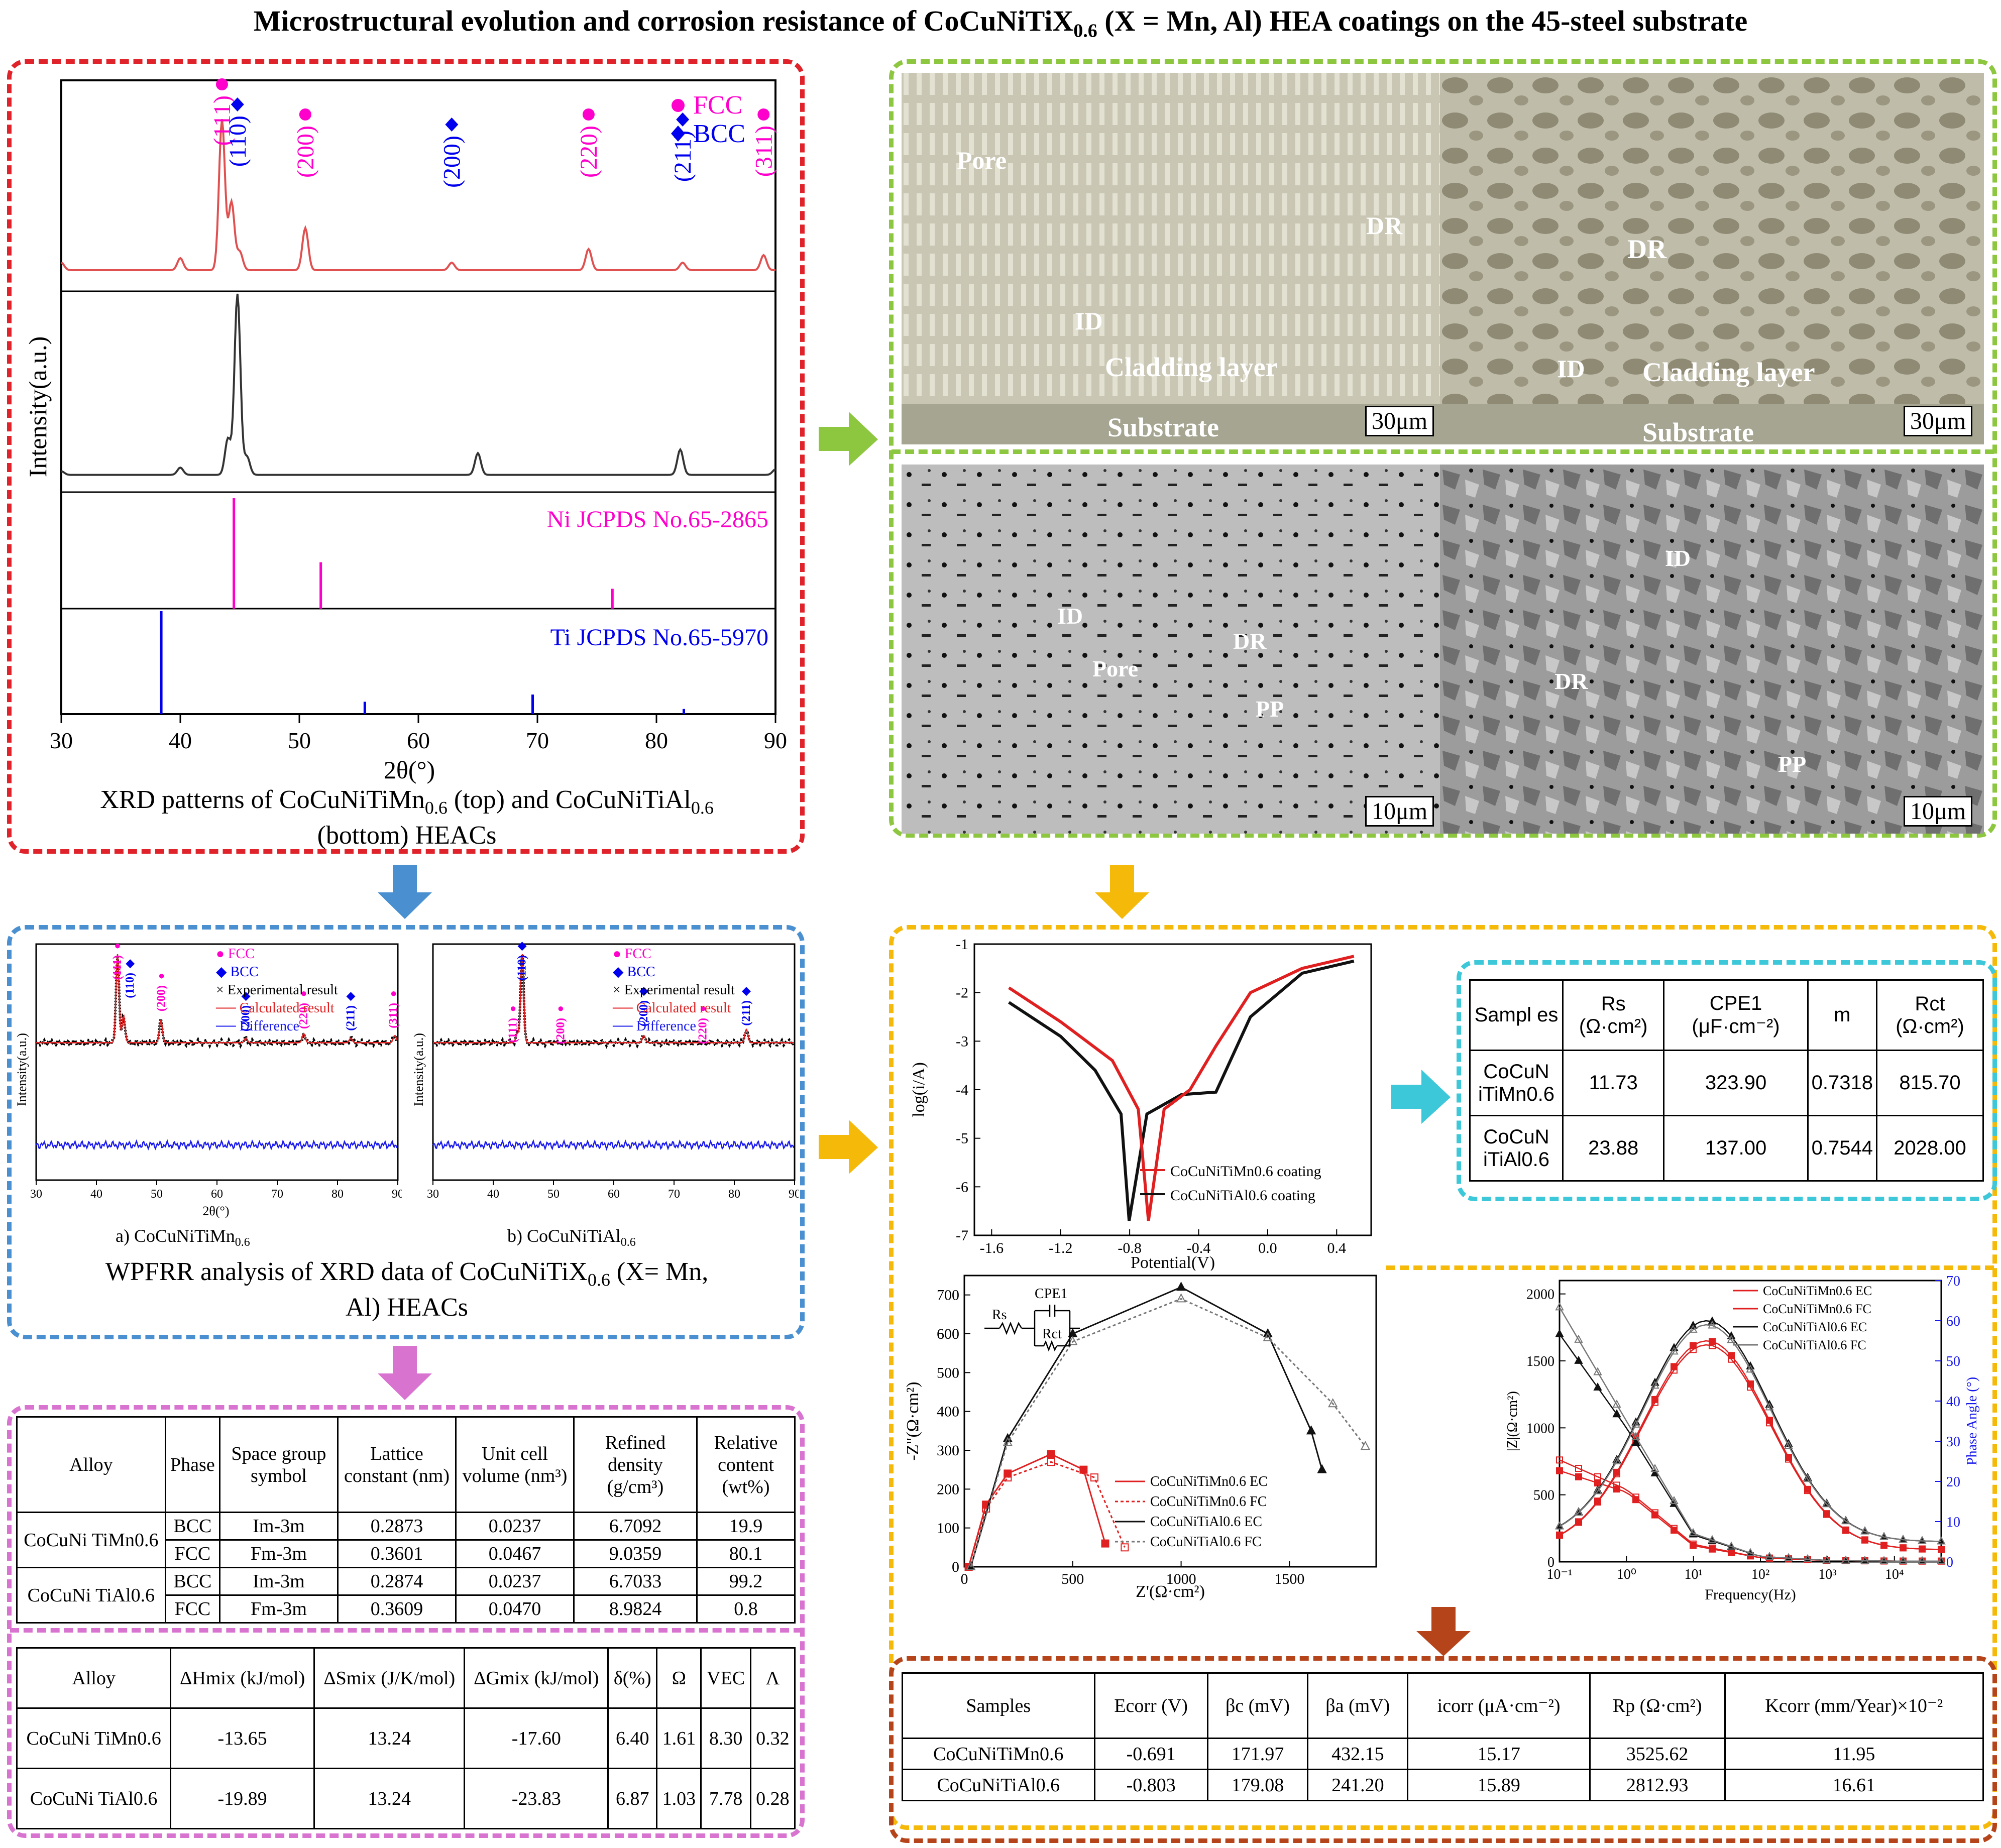  What do you see at coordinates (1206, 1542) in the screenshot?
I see `nyq-legend-label: CoCuNiTiAl0.6 FC` at bounding box center [1206, 1542].